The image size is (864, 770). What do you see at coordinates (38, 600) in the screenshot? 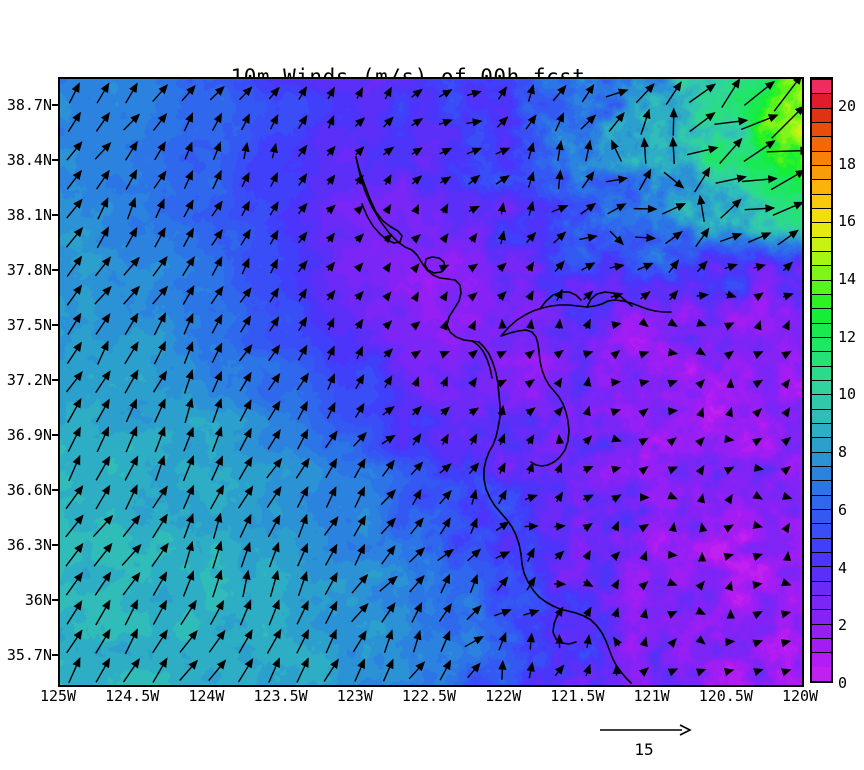
I see `y-axis-tick-label: 36N` at bounding box center [38, 600].